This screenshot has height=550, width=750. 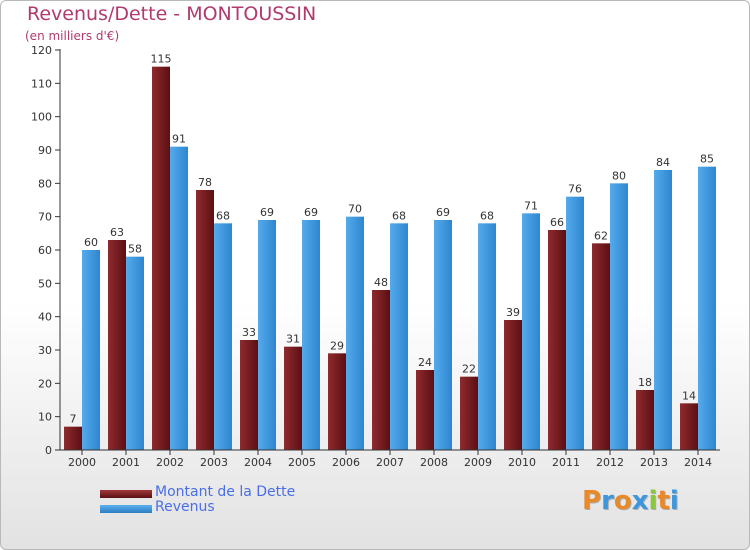 What do you see at coordinates (302, 462) in the screenshot?
I see `x-tick-label: 2005` at bounding box center [302, 462].